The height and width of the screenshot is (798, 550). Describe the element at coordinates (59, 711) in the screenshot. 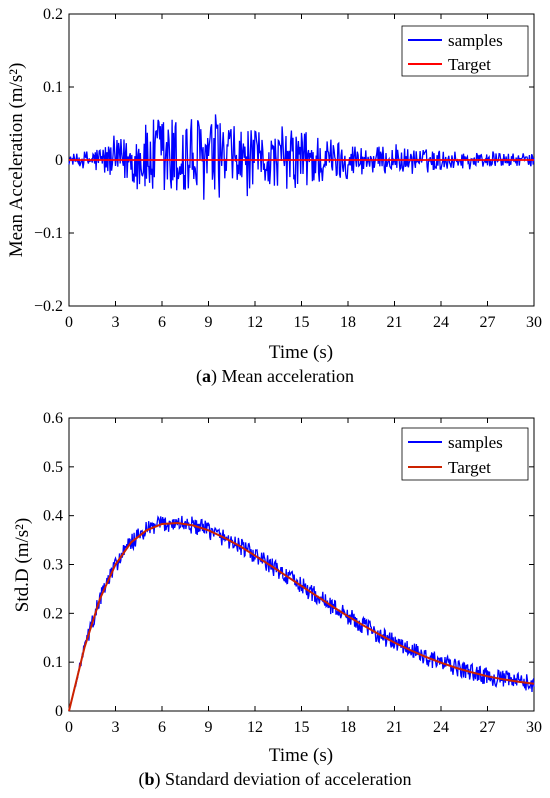

I see `y-tick-label-b: 0` at that location.